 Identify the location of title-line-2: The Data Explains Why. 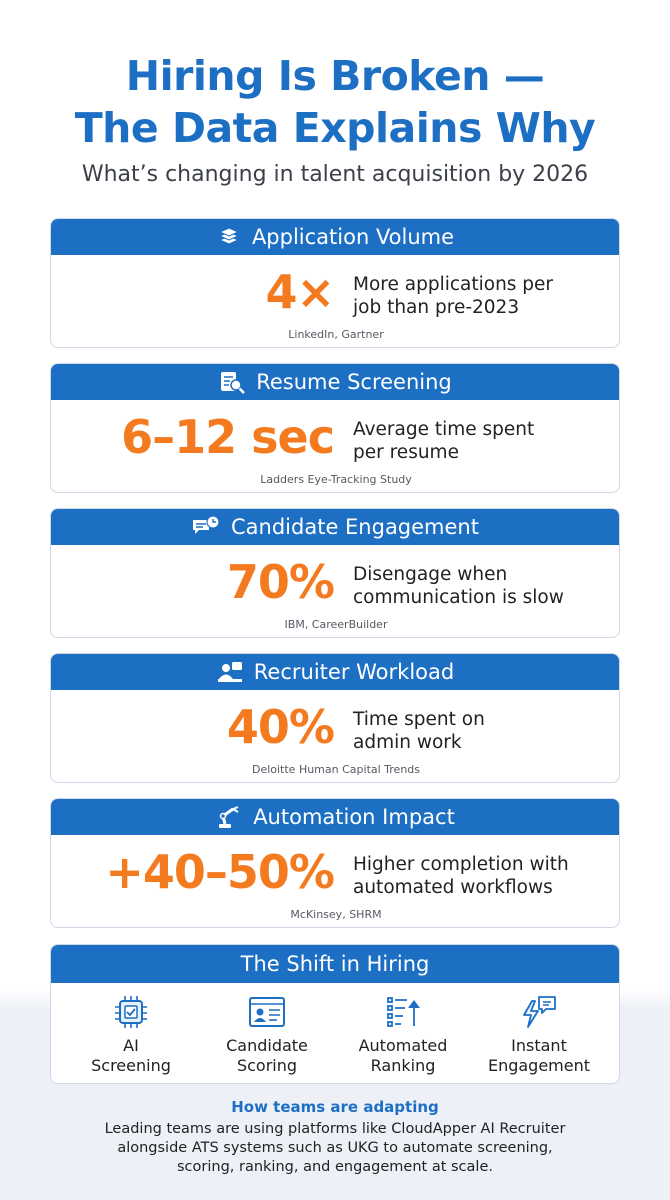
(335, 128).